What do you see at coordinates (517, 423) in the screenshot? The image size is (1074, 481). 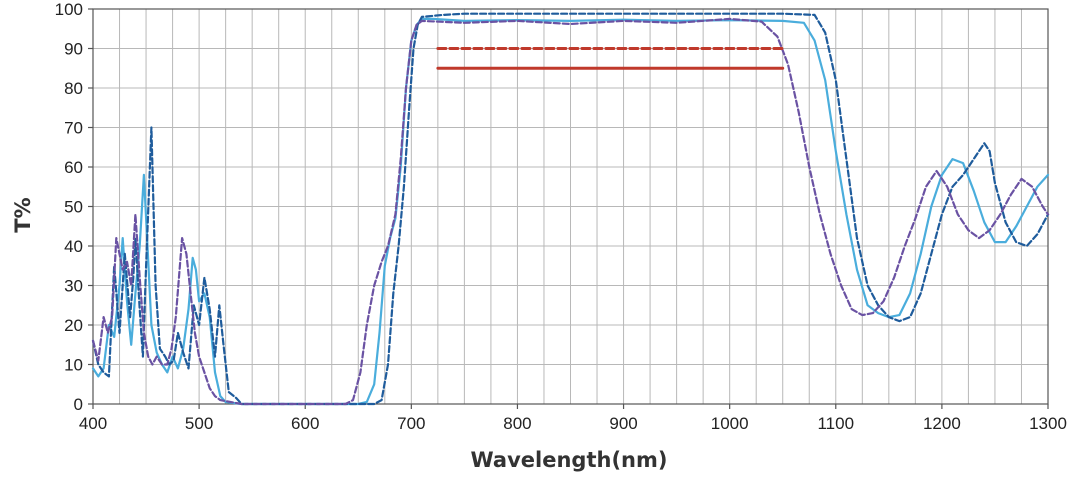 I see `x-tick-label: 800` at bounding box center [517, 423].